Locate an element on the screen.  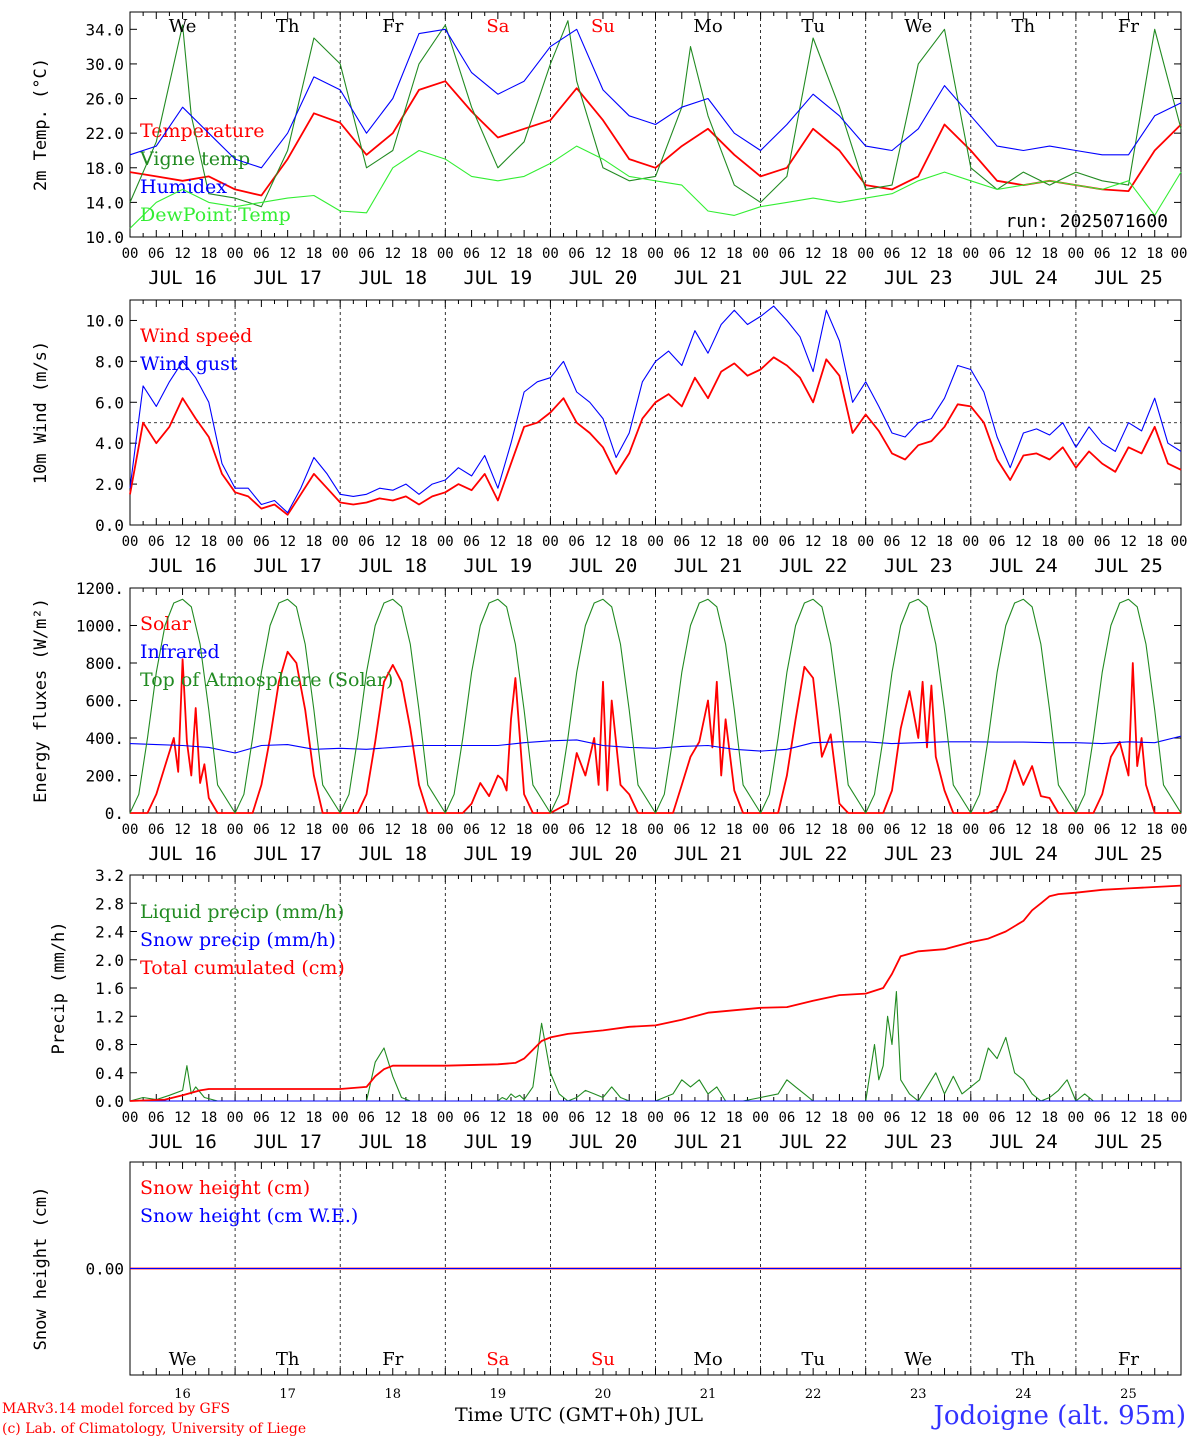
series-line-blue is located at coordinates (655, 409).